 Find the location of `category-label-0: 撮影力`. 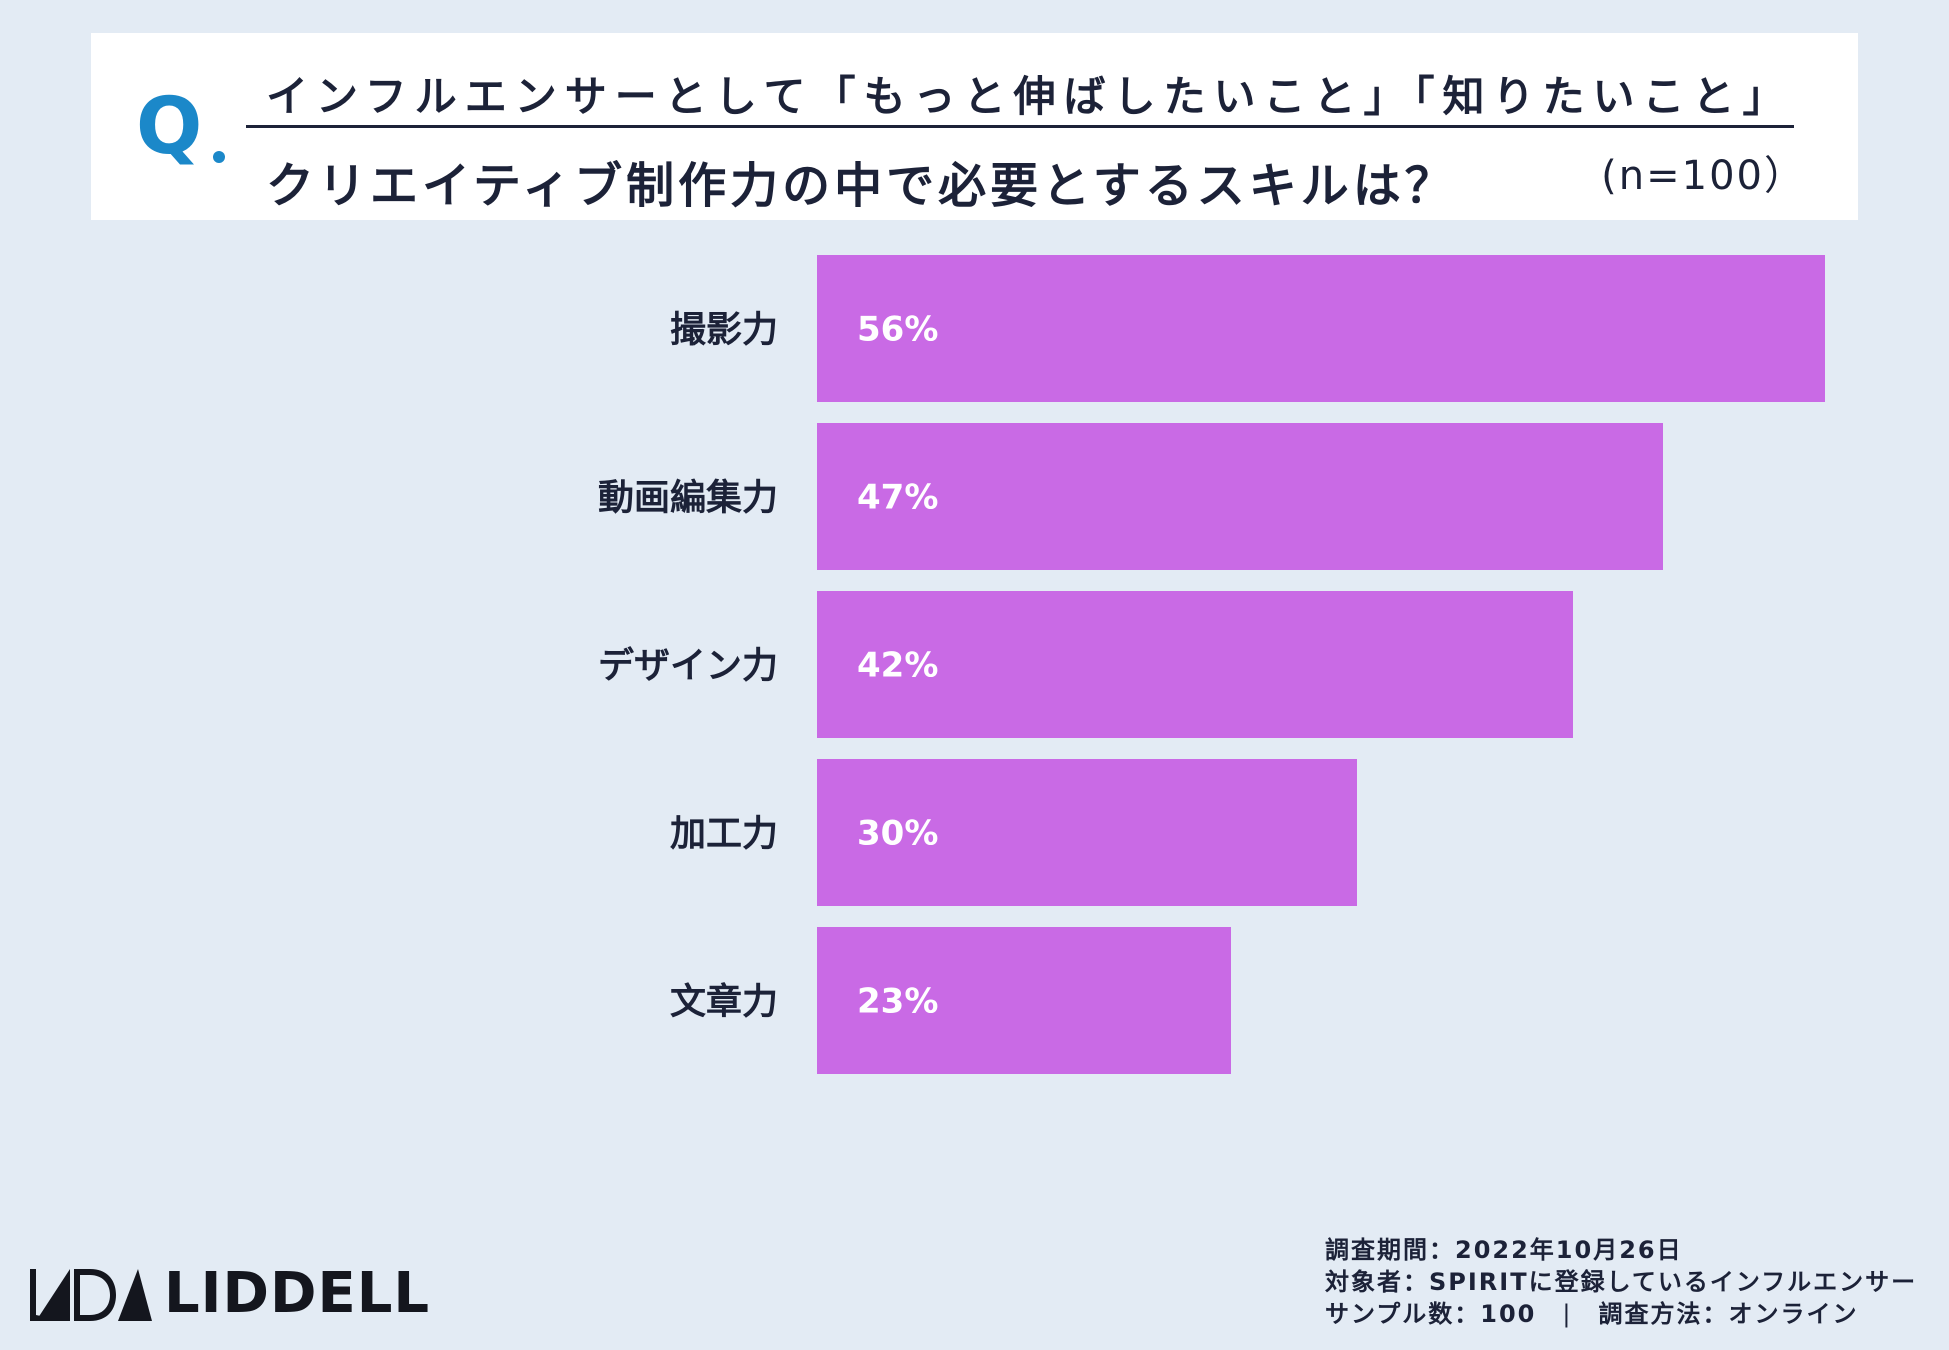

category-label-0: 撮影力 is located at coordinates (724, 330).